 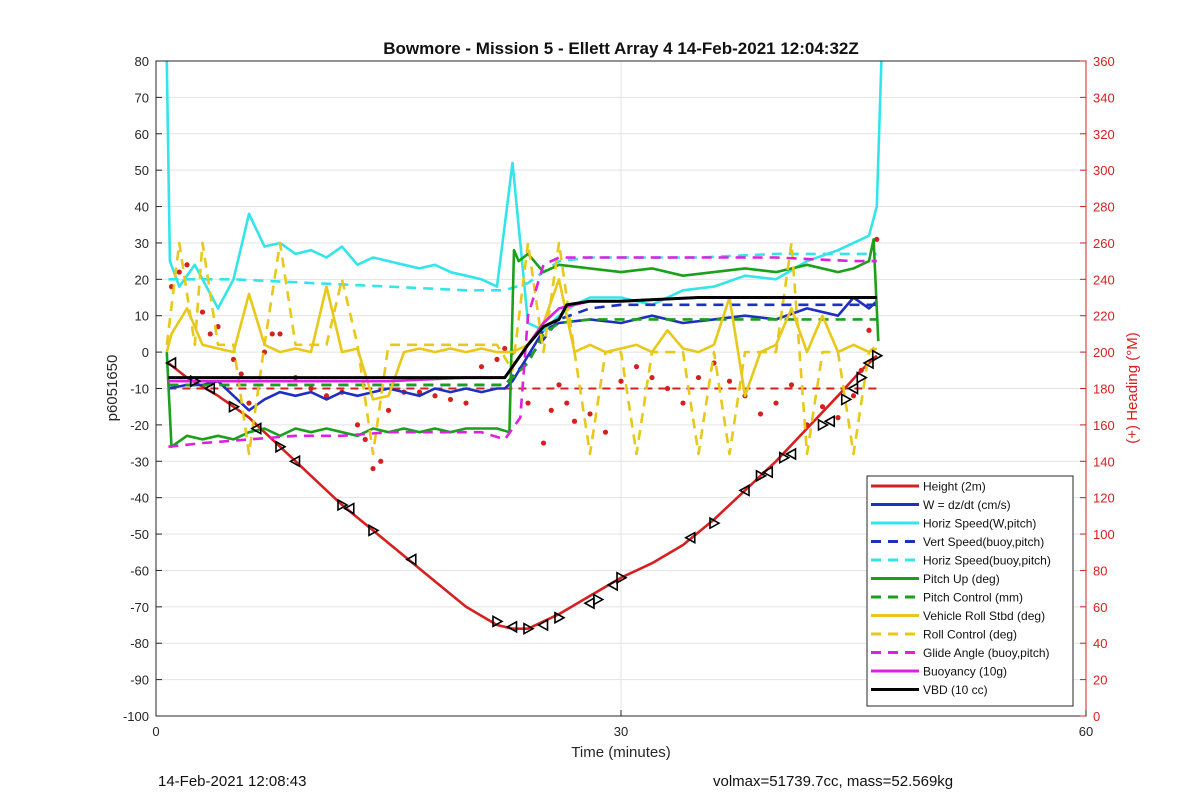 I want to click on y2-tick-label-10: 200, so click(x=1104, y=352).